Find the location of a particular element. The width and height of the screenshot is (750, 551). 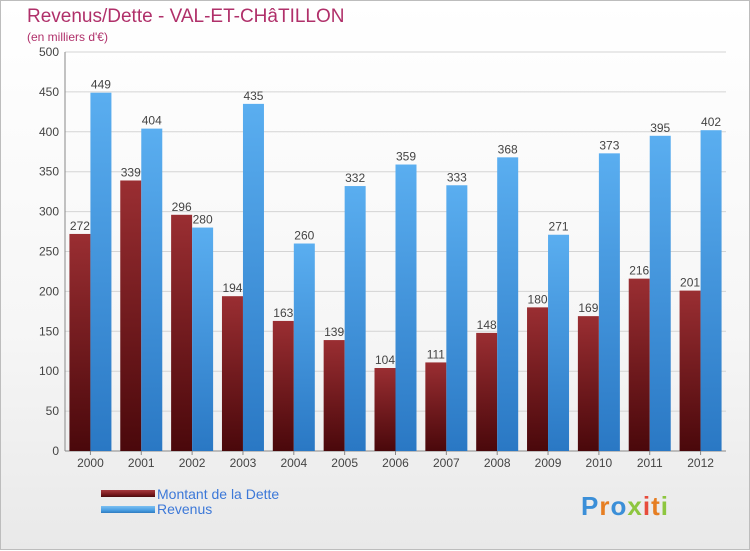

x-tick-label: 2007 is located at coordinates (446, 463).